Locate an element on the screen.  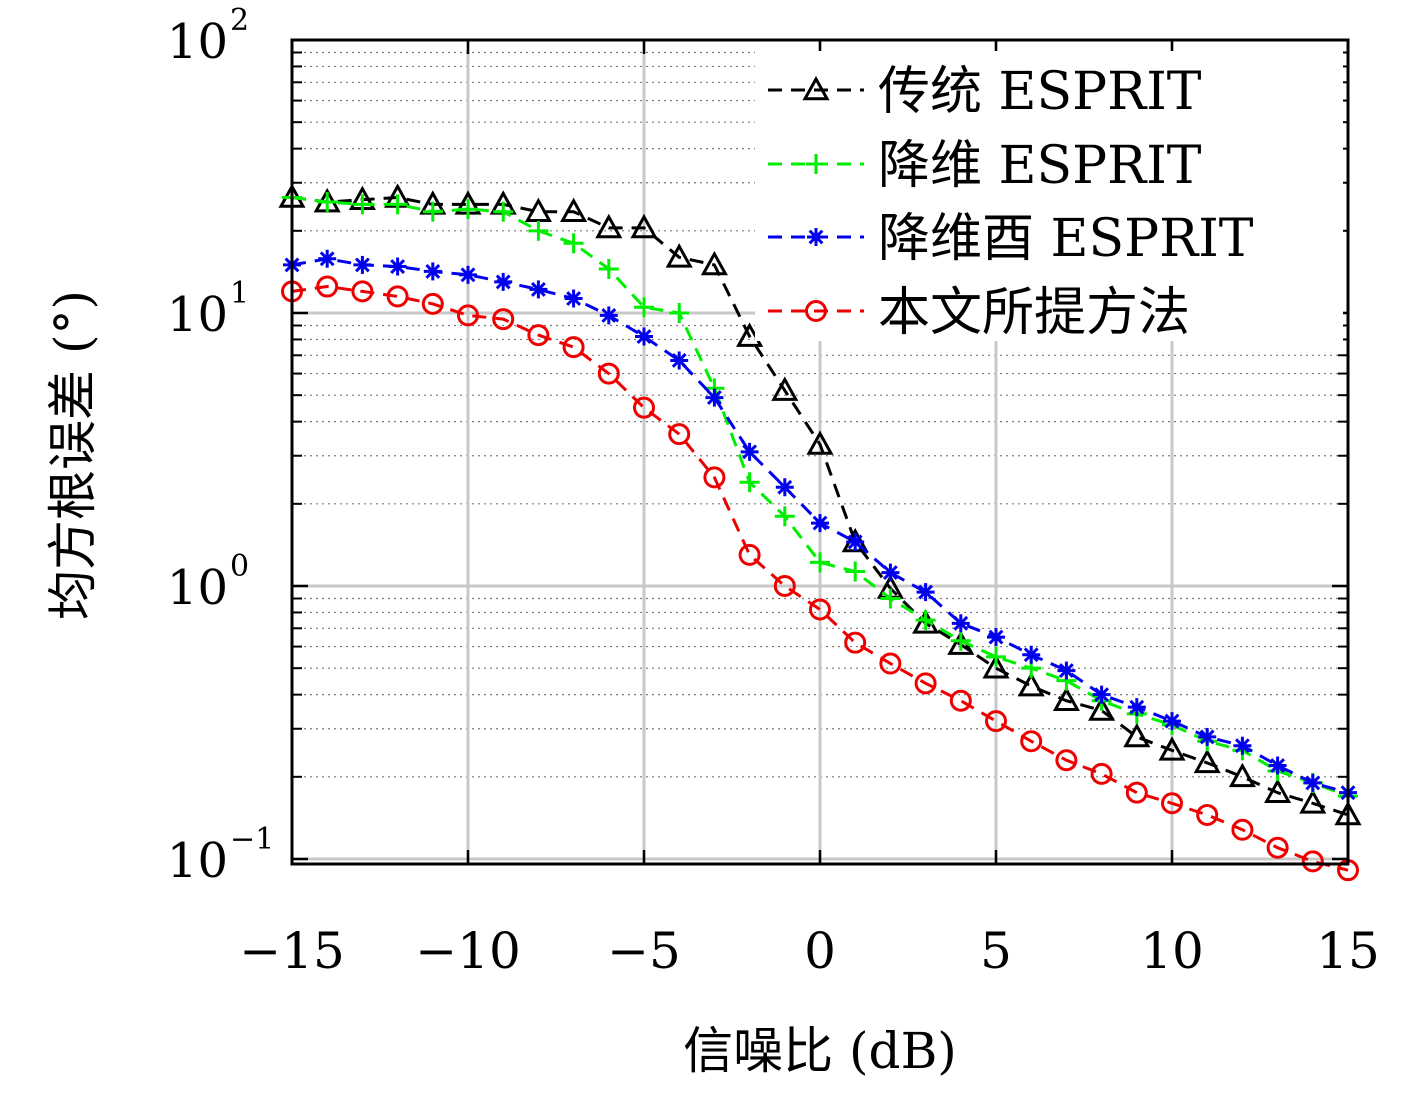
y-tick-exponent: 2 is located at coordinates (239, 20).